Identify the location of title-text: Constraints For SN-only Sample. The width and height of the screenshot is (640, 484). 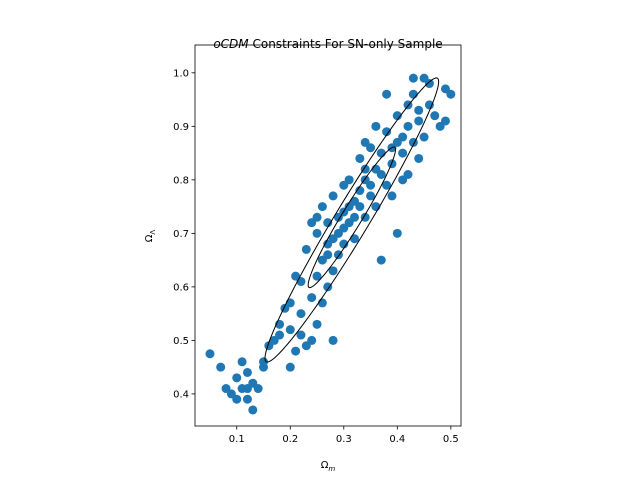
(347, 44).